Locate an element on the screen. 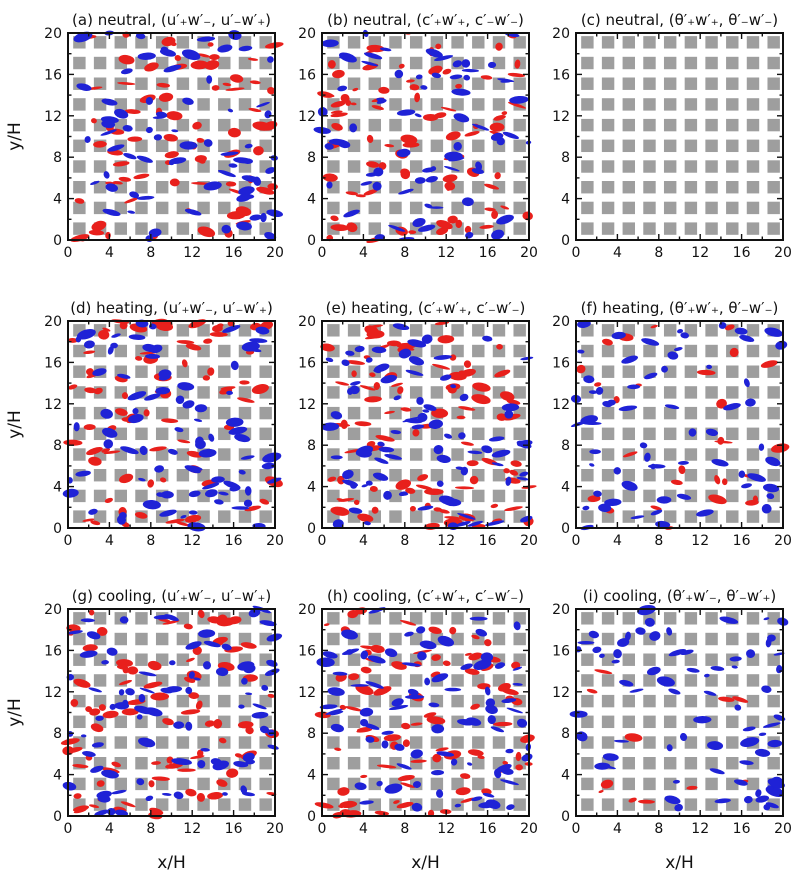 The width and height of the screenshot is (800, 882). panel-title: (g) cooling, (u′₊w′₋, u′₋w′₊) is located at coordinates (172, 596).